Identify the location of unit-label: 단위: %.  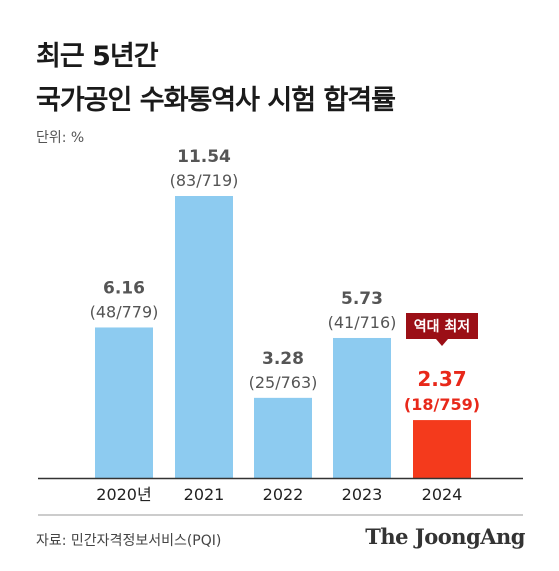
(60, 138).